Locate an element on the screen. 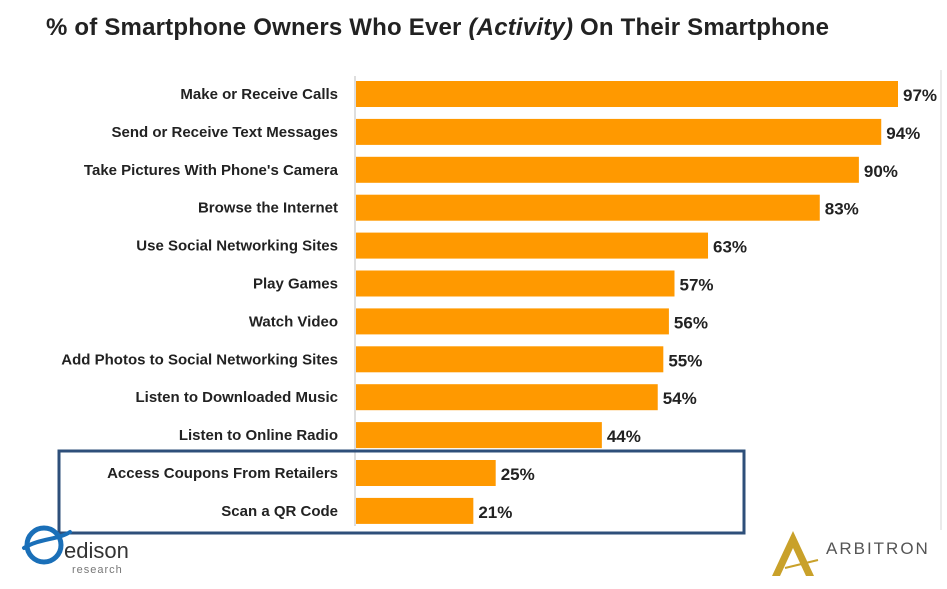 This screenshot has height=589, width=947. category-label: Listen to Downloaded Music is located at coordinates (236, 397).